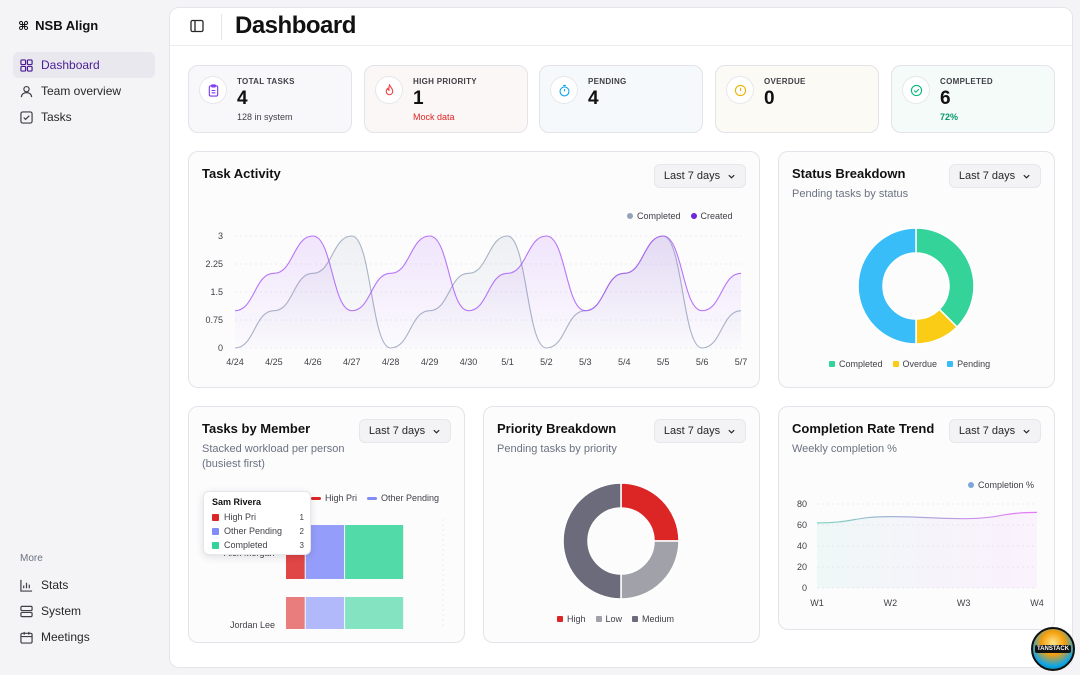  What do you see at coordinates (1053, 649) in the screenshot?
I see `tanstack-logo: TANSTACK` at bounding box center [1053, 649].